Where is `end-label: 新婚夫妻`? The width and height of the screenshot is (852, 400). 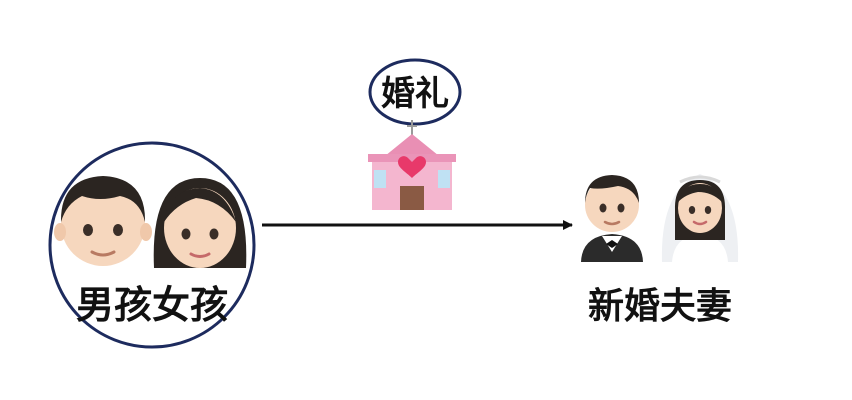
end-label: 新婚夫妻 is located at coordinates (660, 306).